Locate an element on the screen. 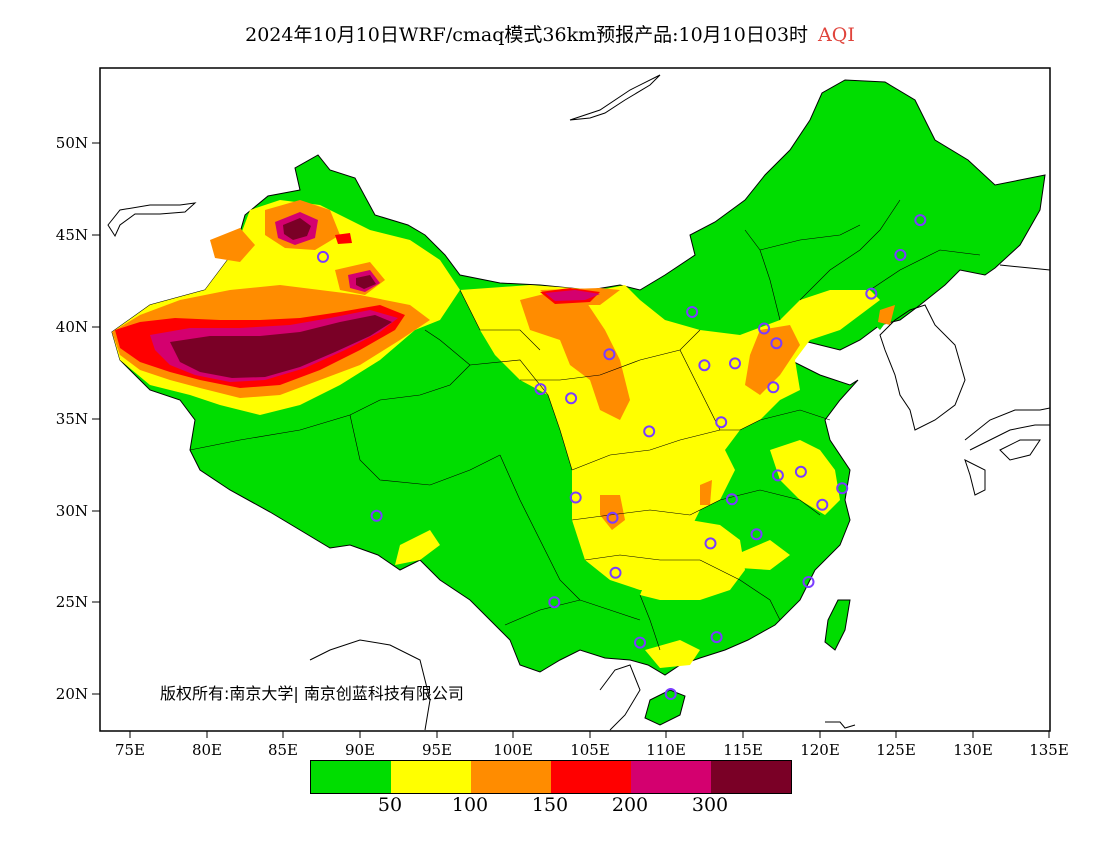  title-variable: AQI is located at coordinates (836, 35).